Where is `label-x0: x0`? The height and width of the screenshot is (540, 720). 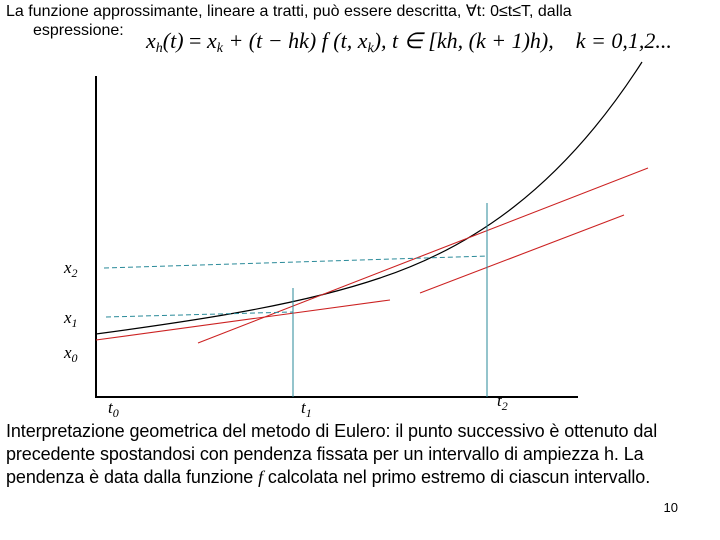 label-x0: x0 is located at coordinates (71, 354).